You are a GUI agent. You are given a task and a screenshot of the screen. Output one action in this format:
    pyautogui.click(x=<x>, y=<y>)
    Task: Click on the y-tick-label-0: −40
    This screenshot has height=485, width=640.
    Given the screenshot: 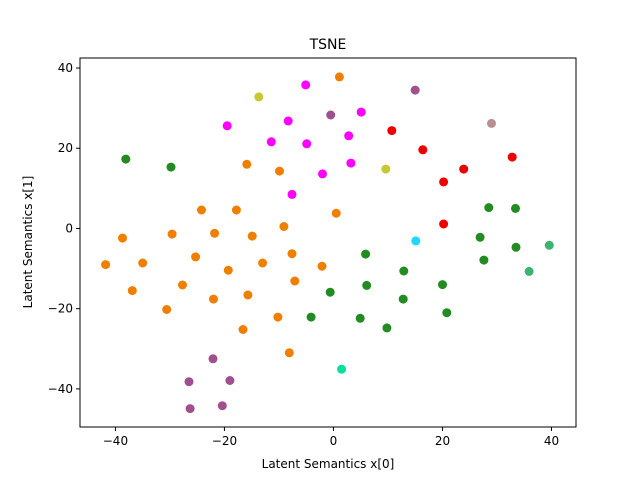 What is the action you would take?
    pyautogui.click(x=60, y=389)
    